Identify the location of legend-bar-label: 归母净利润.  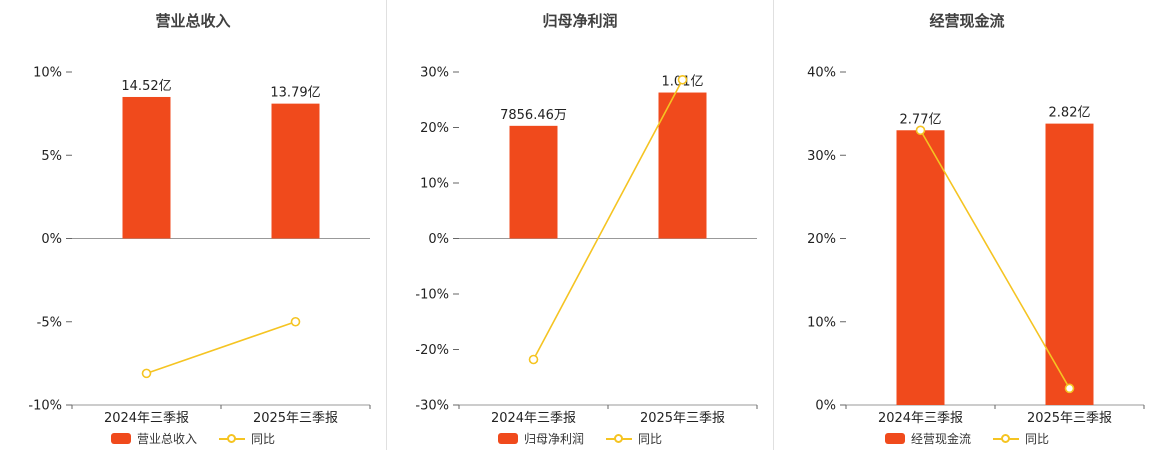
(553, 439).